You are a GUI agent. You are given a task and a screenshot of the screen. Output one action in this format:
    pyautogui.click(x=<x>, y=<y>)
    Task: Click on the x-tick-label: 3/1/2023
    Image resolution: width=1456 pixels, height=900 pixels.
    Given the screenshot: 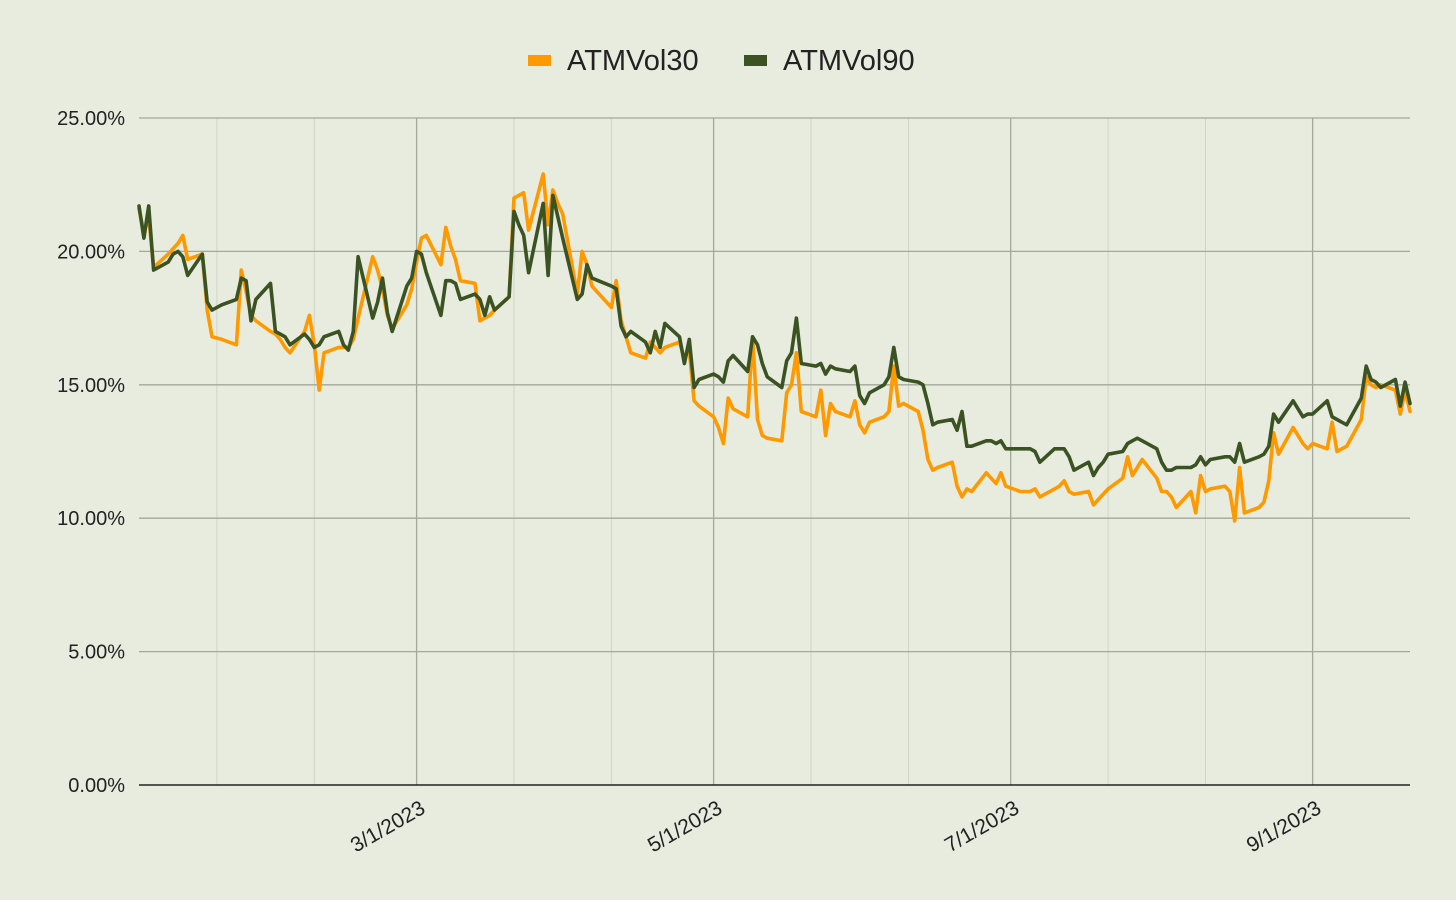 What is the action you would take?
    pyautogui.click(x=388, y=826)
    